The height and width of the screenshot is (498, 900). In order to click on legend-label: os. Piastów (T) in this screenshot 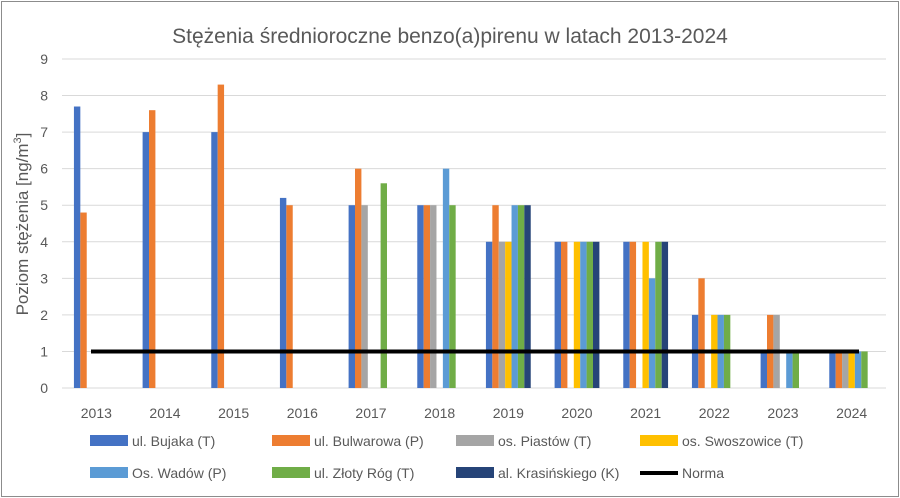, I will do `click(544, 441)`.